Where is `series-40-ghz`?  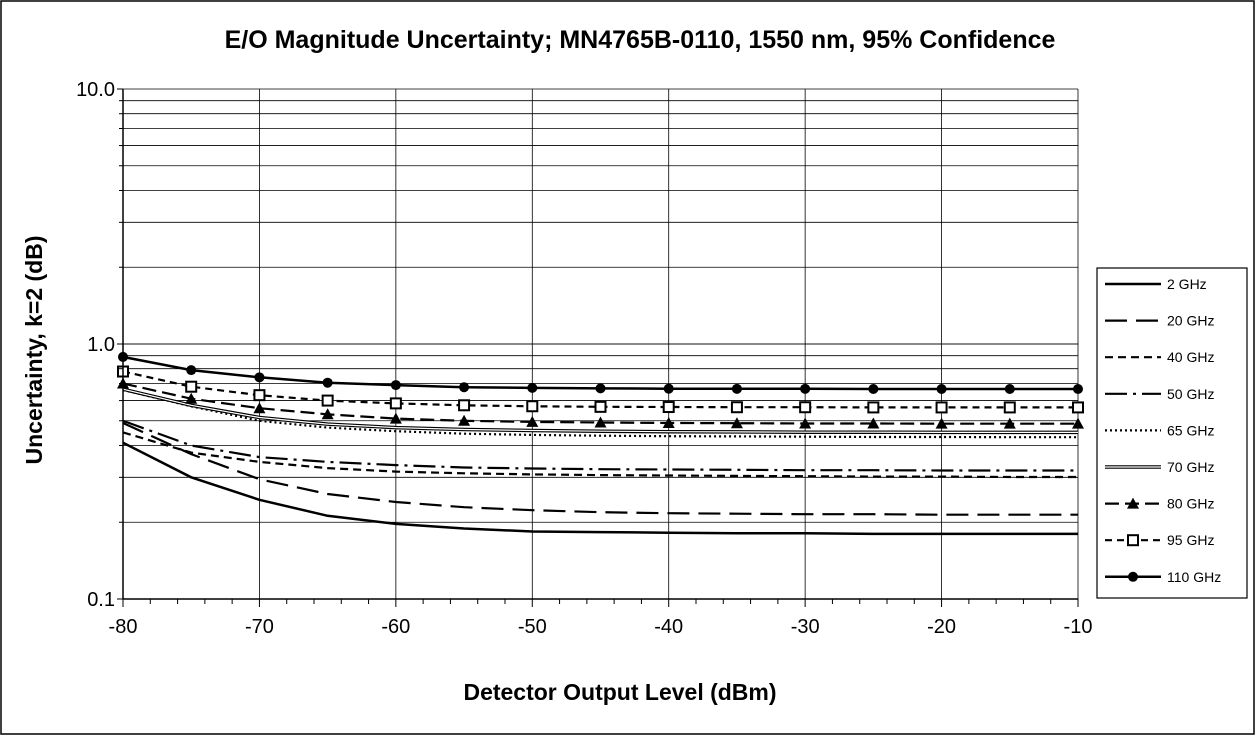
series-40-ghz is located at coordinates (600, 455).